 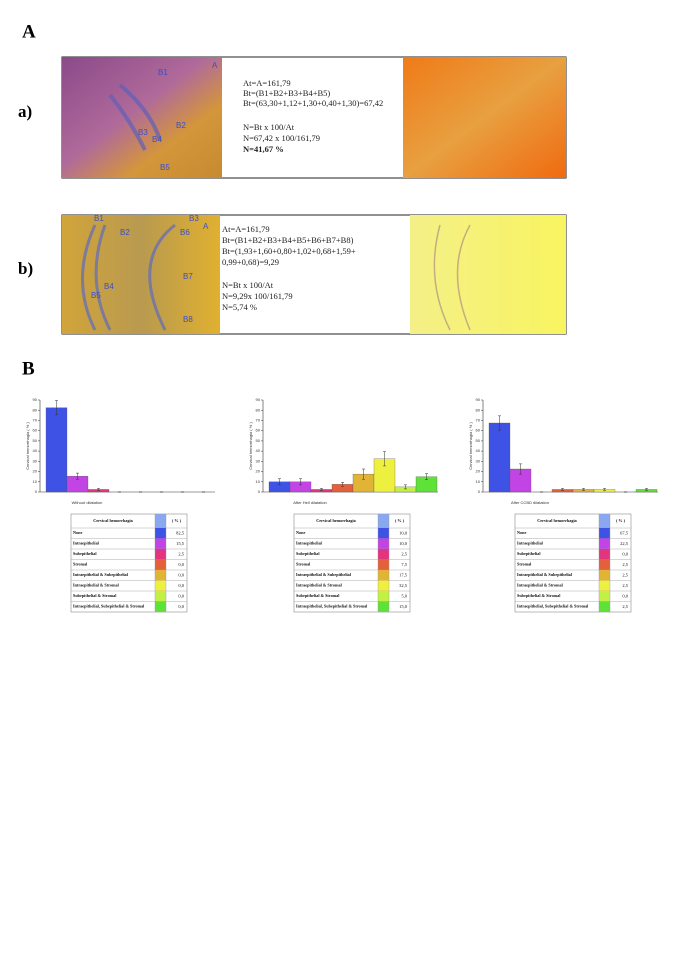 What do you see at coordinates (545, 574) in the screenshot?
I see `row-label: Intraepithelial & Subepithelial` at bounding box center [545, 574].